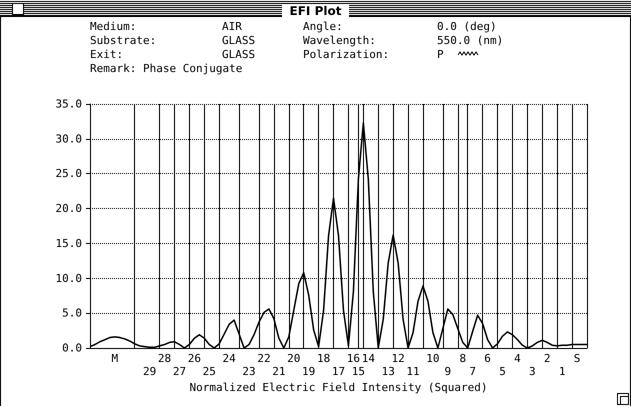 Image resolution: width=631 pixels, height=408 pixels. Describe the element at coordinates (338, 387) in the screenshot. I see `x-axis-title: Normalized Electric Field Intensity (Squared)` at that location.